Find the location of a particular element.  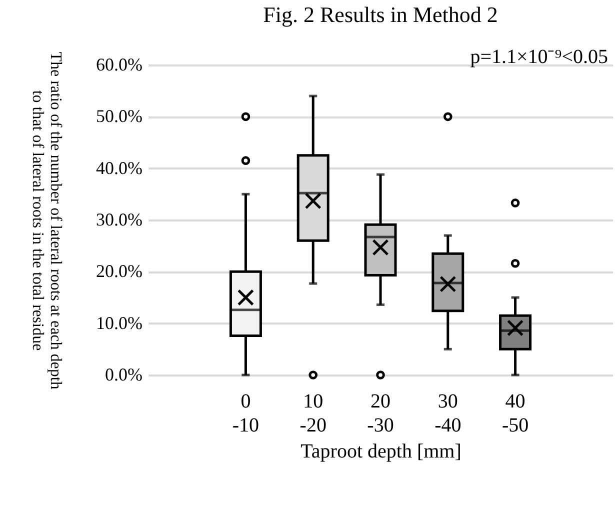

y-tick-label: 20.0% is located at coordinates (119, 271).